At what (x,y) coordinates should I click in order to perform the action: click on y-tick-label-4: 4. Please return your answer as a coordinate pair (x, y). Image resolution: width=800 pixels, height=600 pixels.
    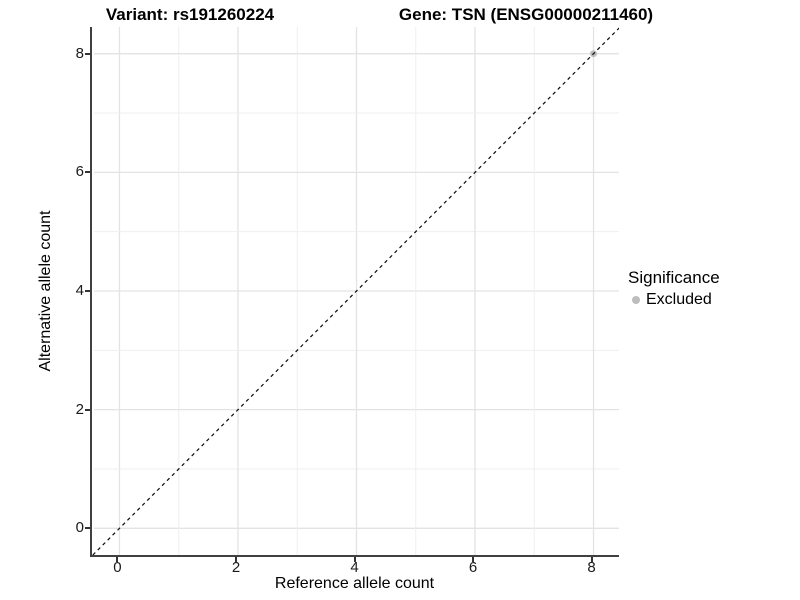
    Looking at the image, I should click on (79, 290).